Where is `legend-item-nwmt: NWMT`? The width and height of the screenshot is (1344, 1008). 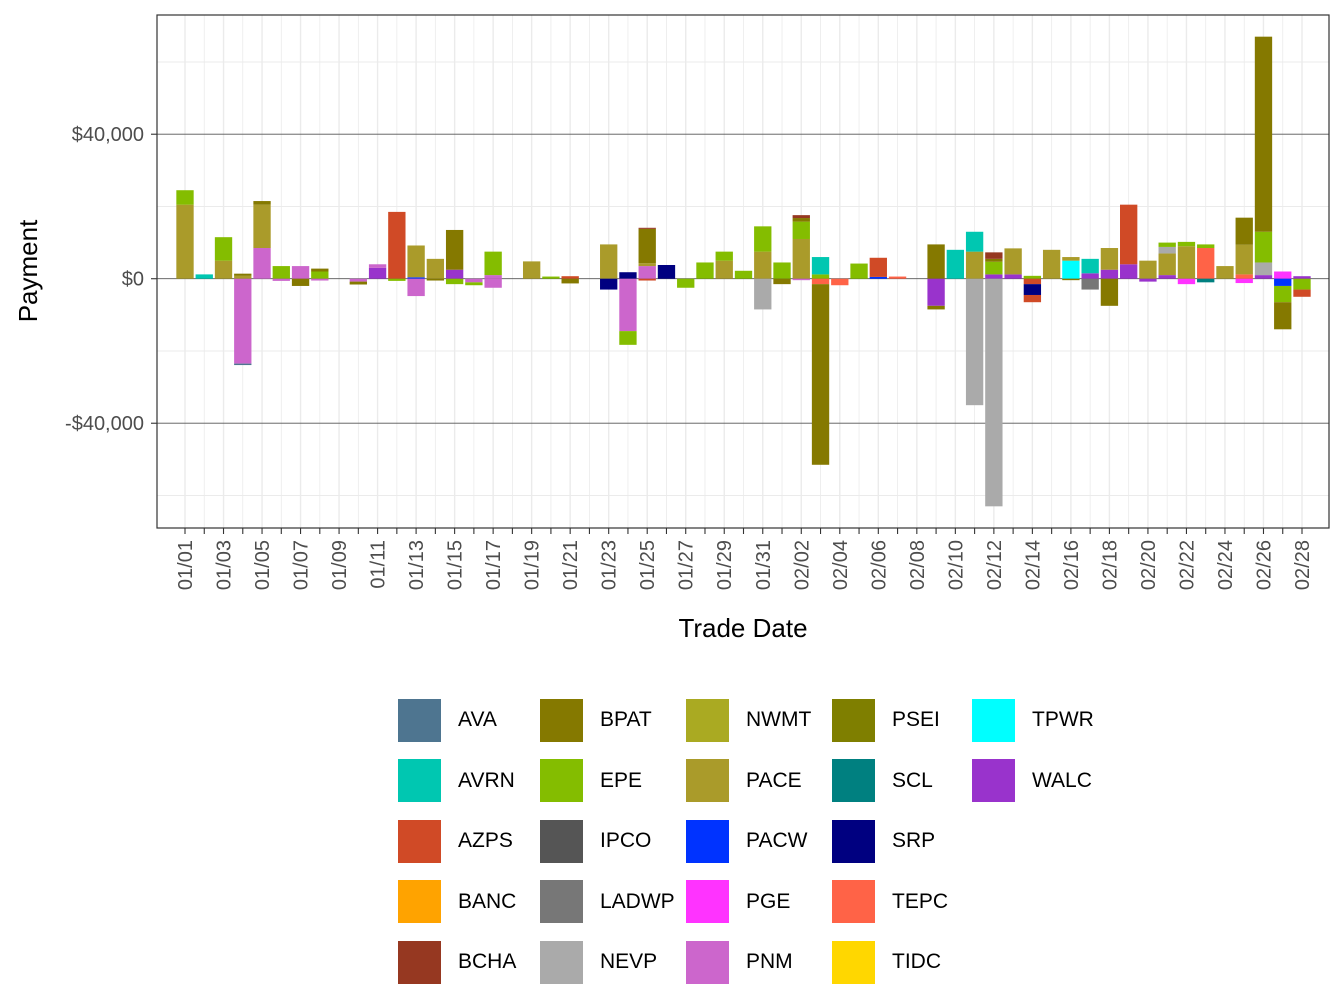
legend-item-nwmt: NWMT is located at coordinates (759, 720).